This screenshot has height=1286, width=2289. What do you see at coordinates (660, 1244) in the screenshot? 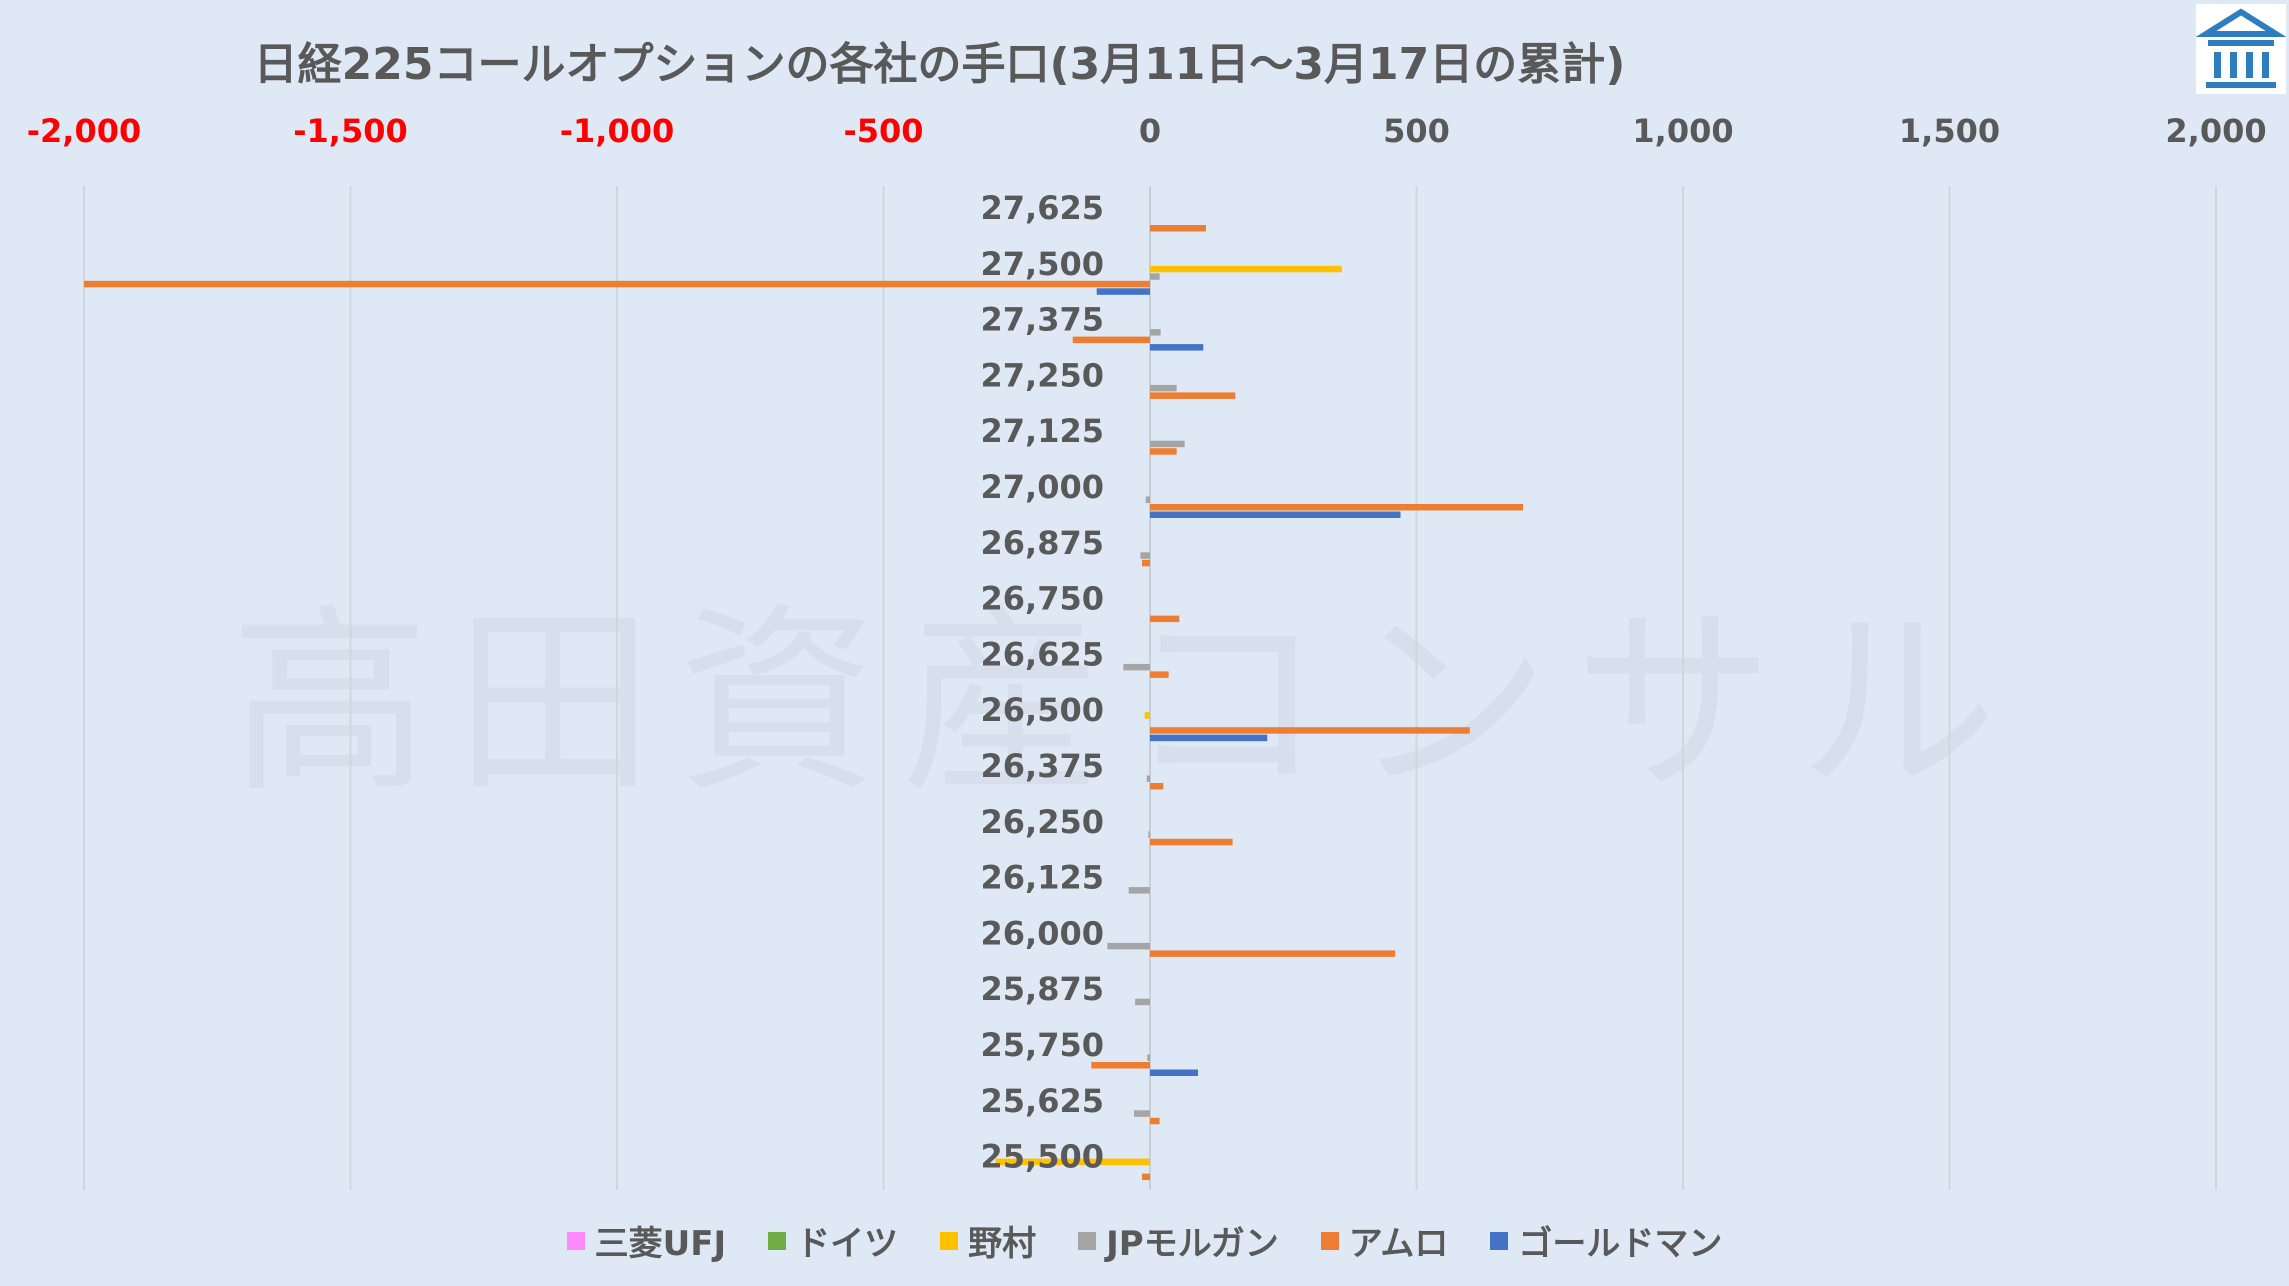
I see `legend-label: 三菱UFJ` at bounding box center [660, 1244].